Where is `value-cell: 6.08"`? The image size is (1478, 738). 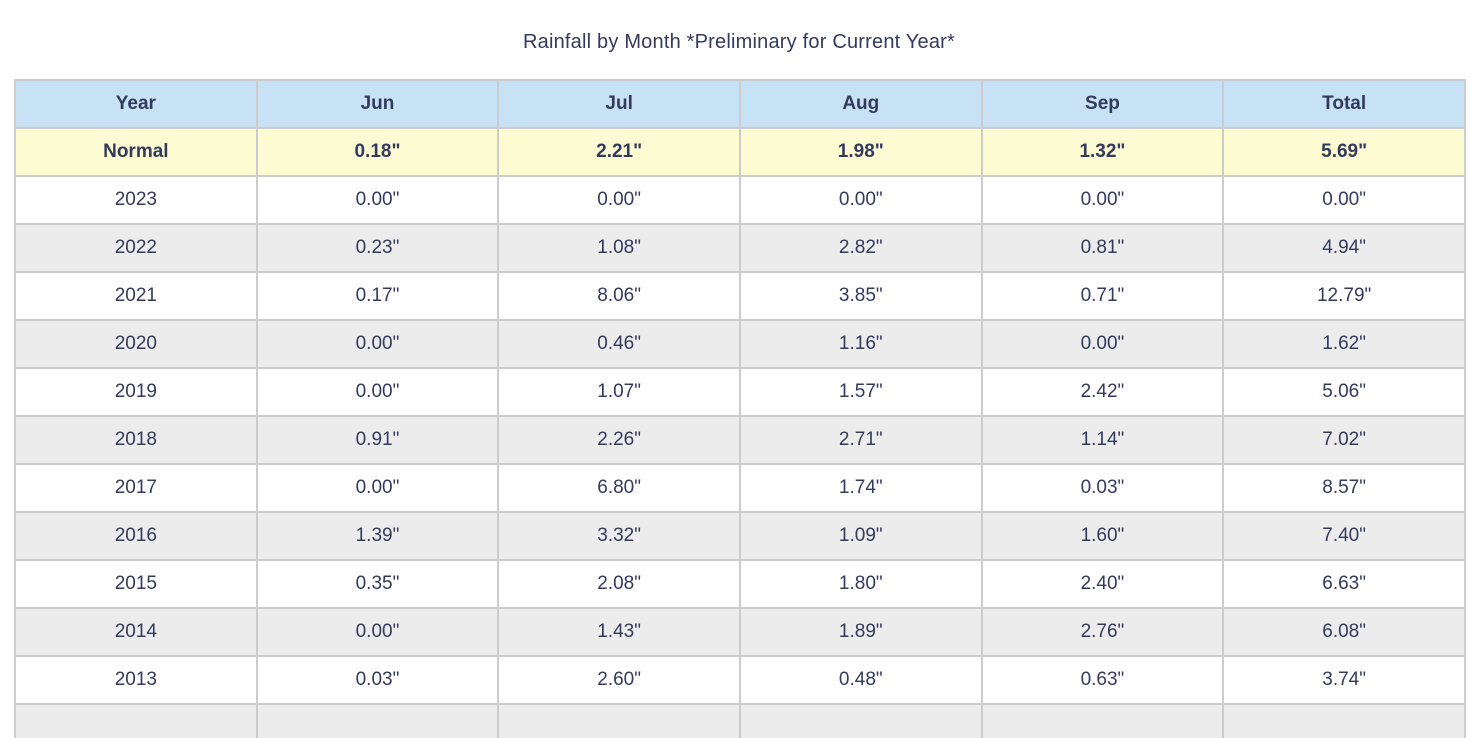
value-cell: 6.08" is located at coordinates (1344, 632).